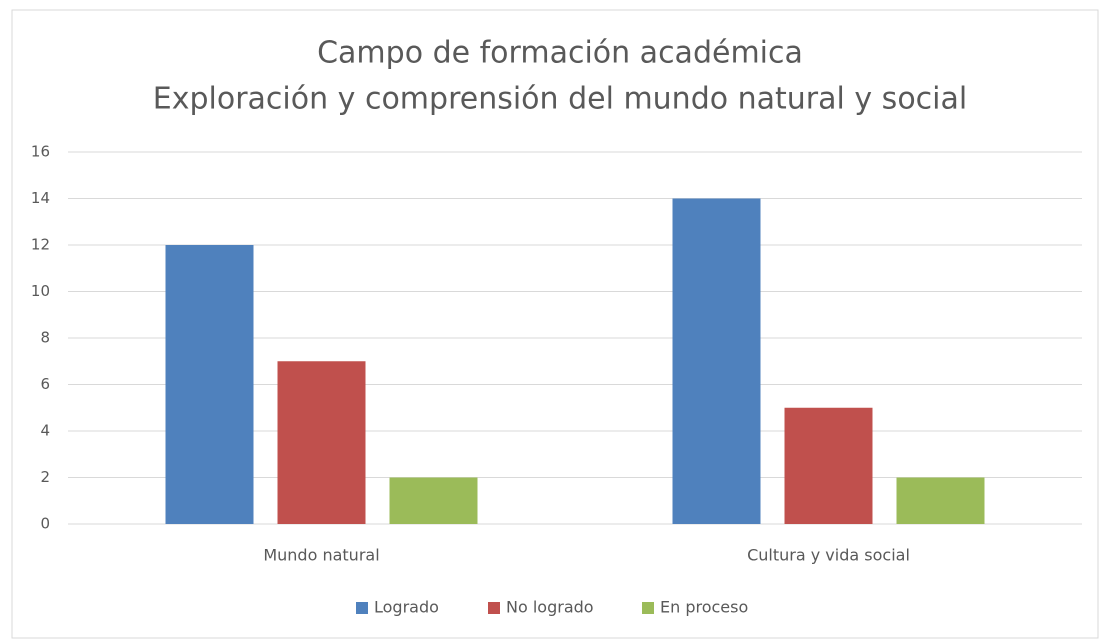  Describe the element at coordinates (40, 152) in the screenshot. I see `y-tick-label: 16` at that location.